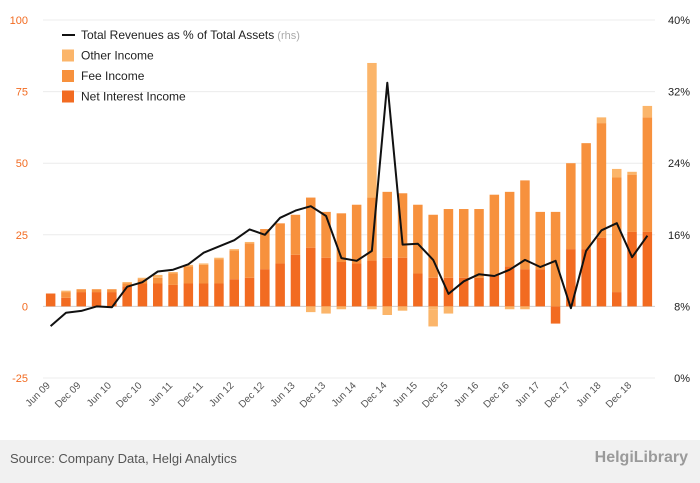 This screenshot has width=700, height=483. What do you see at coordinates (25, 307) in the screenshot?
I see `left-tick-label: 0` at bounding box center [25, 307].